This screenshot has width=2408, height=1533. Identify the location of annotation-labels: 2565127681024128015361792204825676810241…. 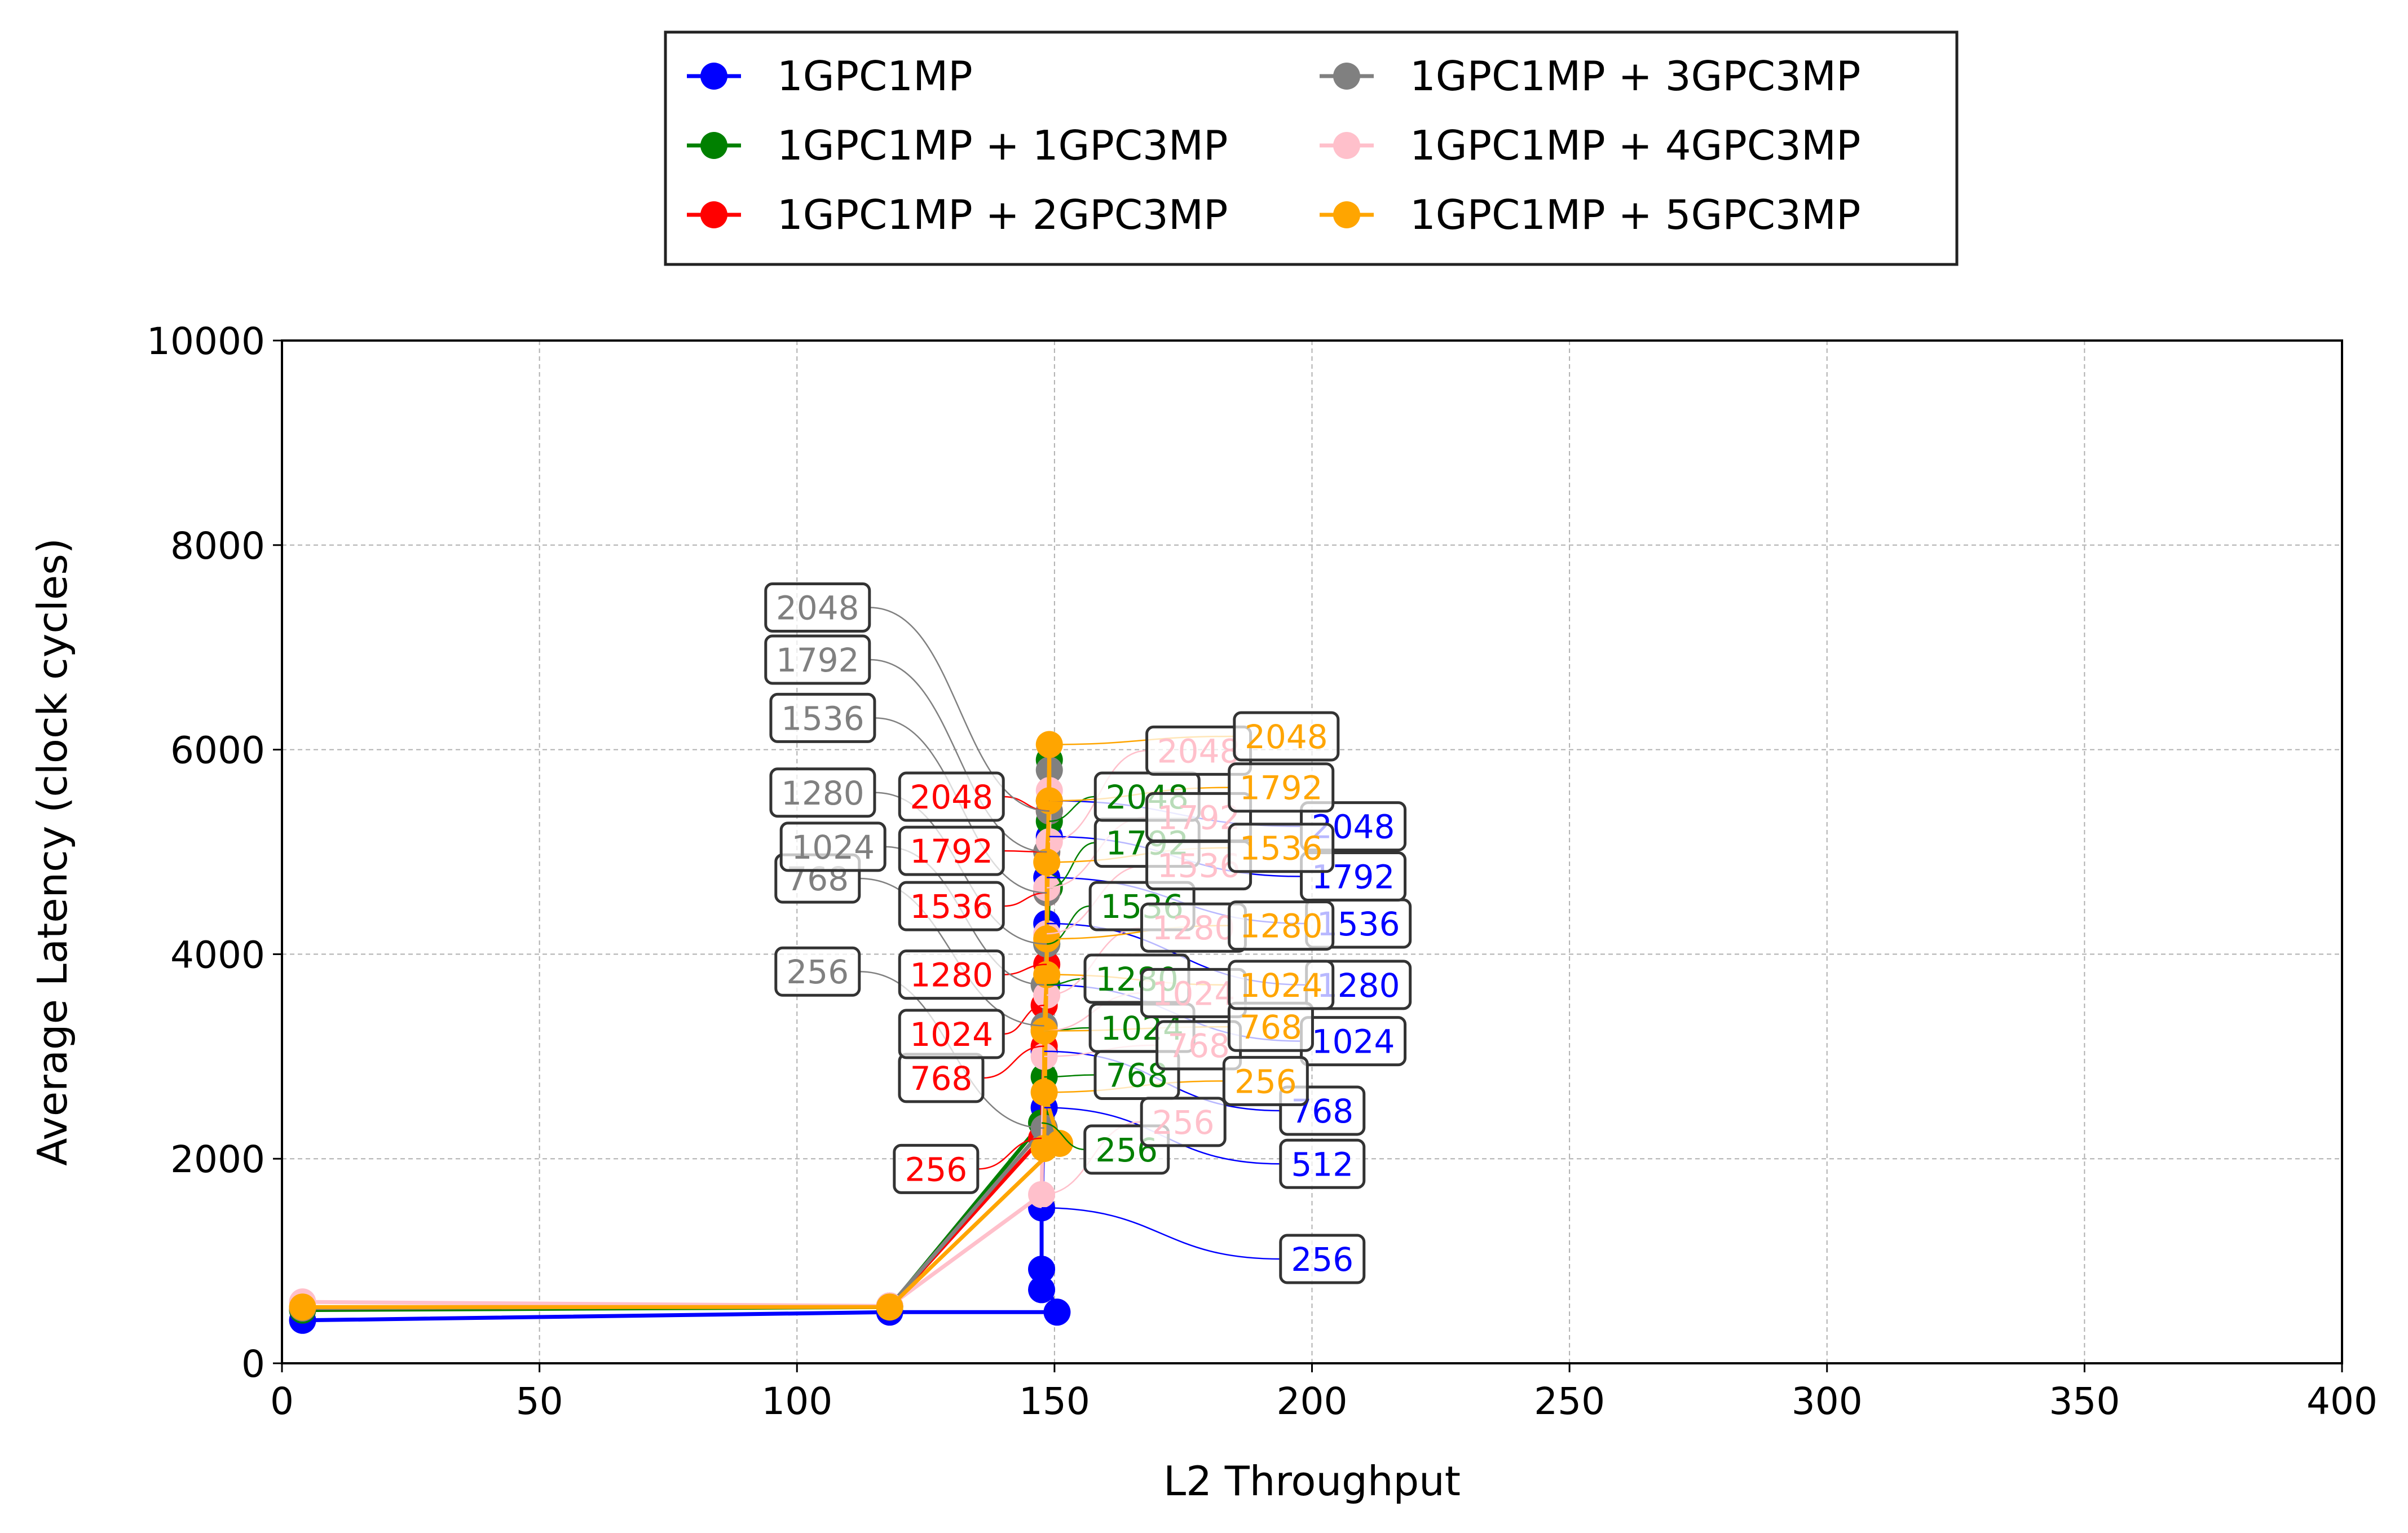
(1088, 933).